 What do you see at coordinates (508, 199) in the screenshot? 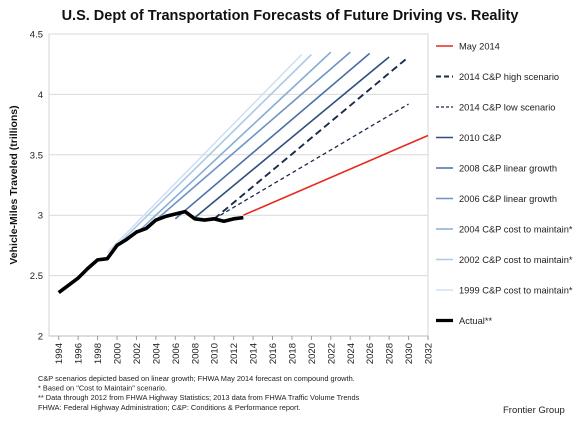
I see `legend-label: 2006 C&P linear growth` at bounding box center [508, 199].